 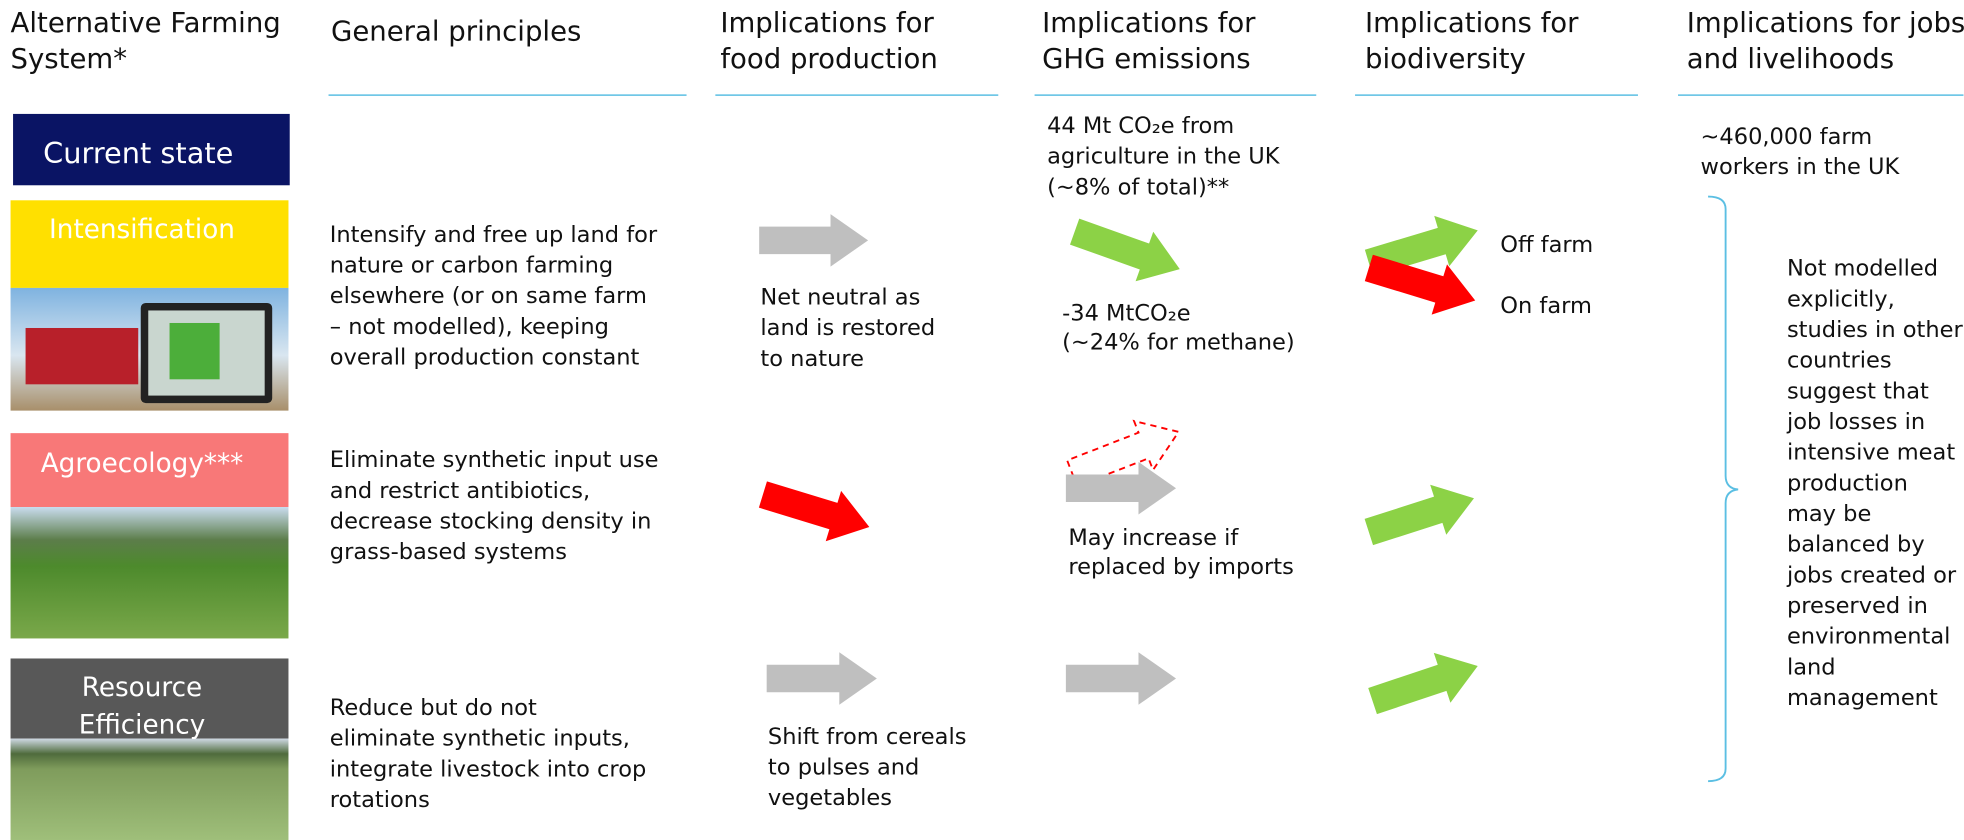 What do you see at coordinates (494, 460) in the screenshot?
I see `principles-text: Eliminate synthetic input use` at bounding box center [494, 460].